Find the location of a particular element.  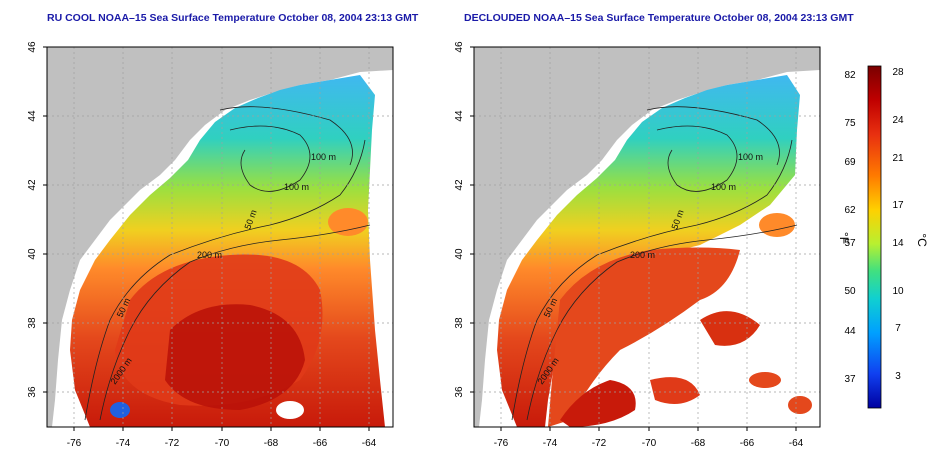

right-lat-tick-46: 46 is located at coordinates (459, 47).